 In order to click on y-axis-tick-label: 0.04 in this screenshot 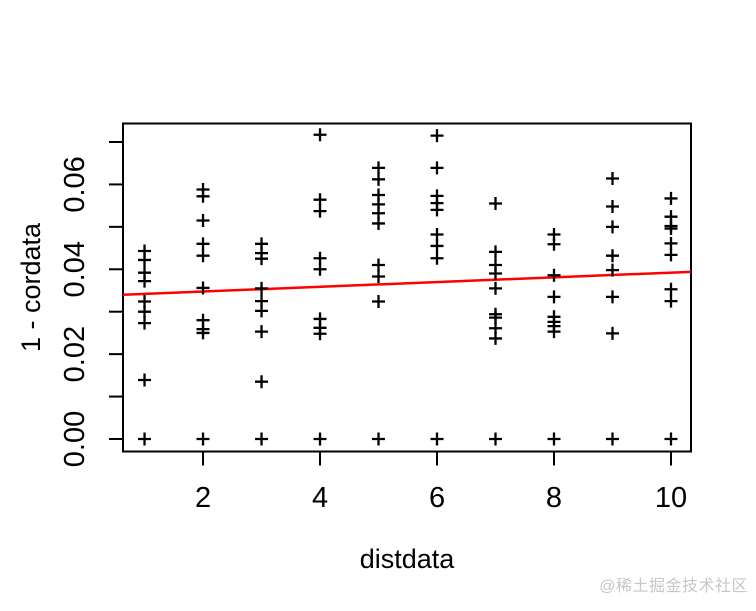, I will do `click(75, 269)`.